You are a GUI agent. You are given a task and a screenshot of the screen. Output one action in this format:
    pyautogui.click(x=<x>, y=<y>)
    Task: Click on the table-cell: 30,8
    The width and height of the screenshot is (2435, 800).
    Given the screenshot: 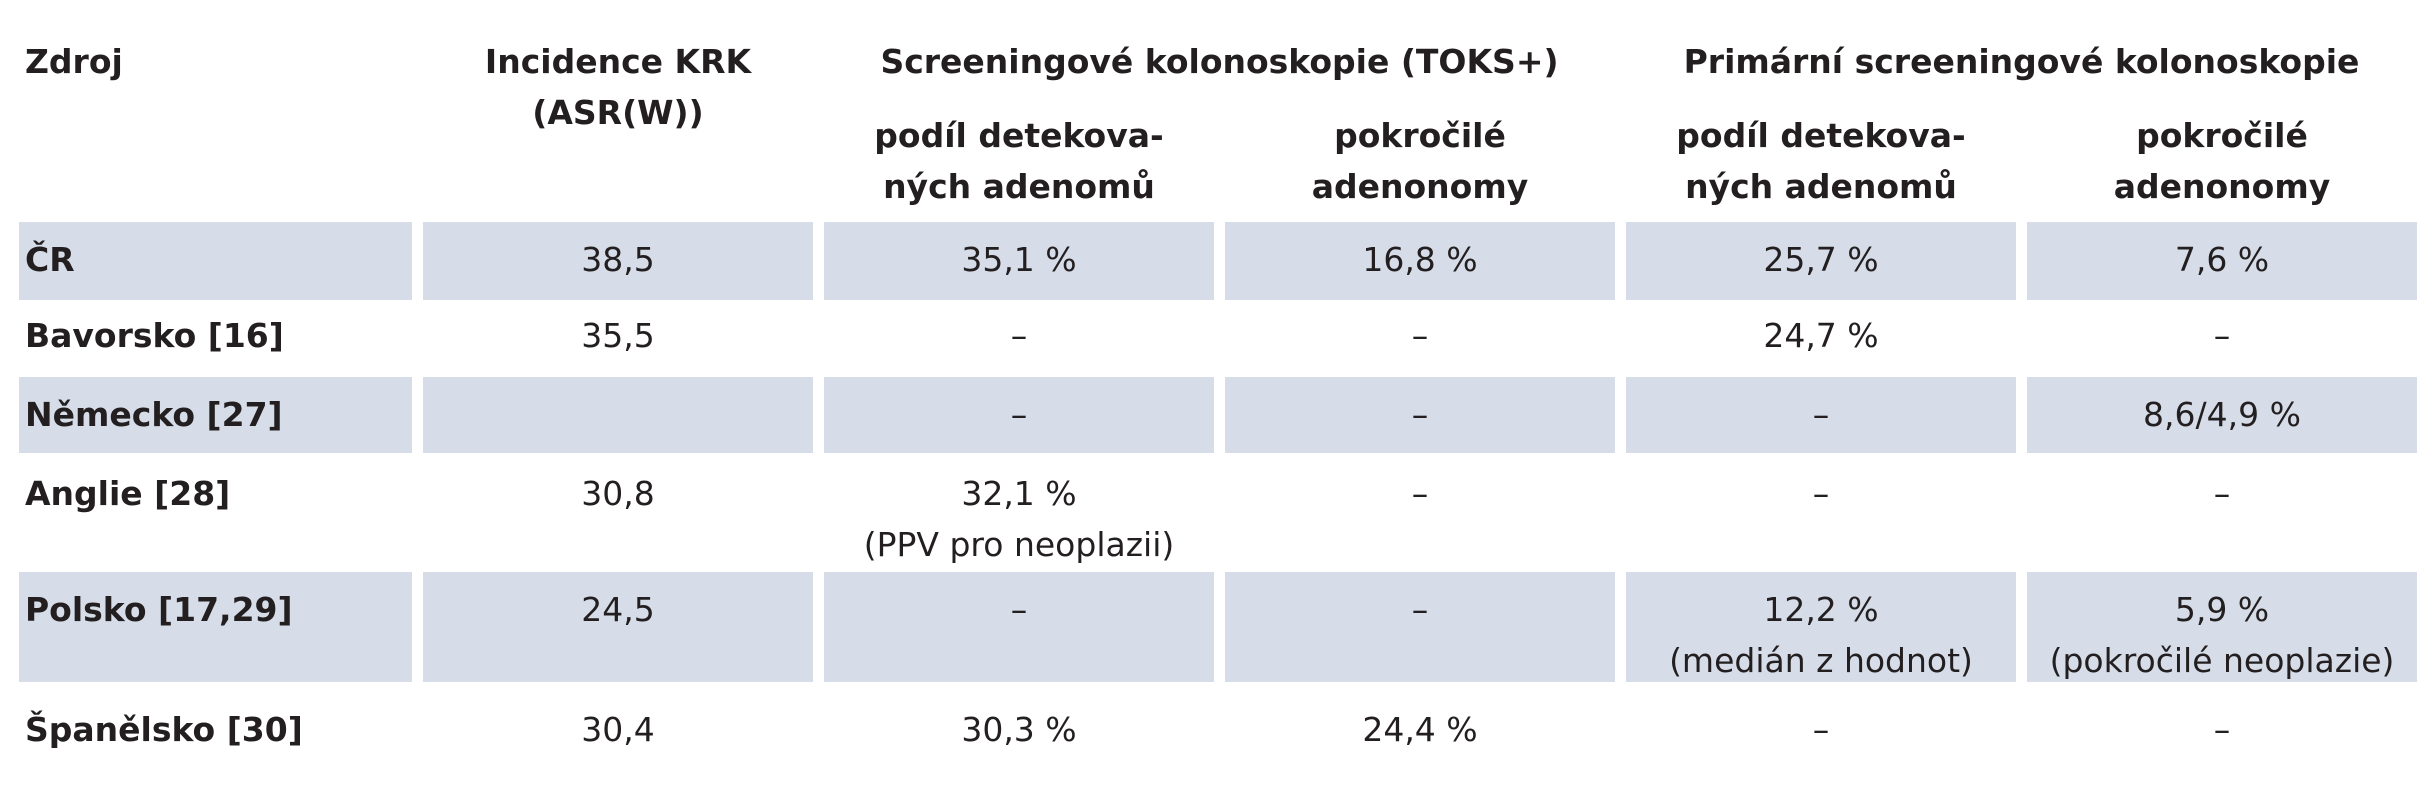 What is the action you would take?
    pyautogui.click(x=618, y=511)
    